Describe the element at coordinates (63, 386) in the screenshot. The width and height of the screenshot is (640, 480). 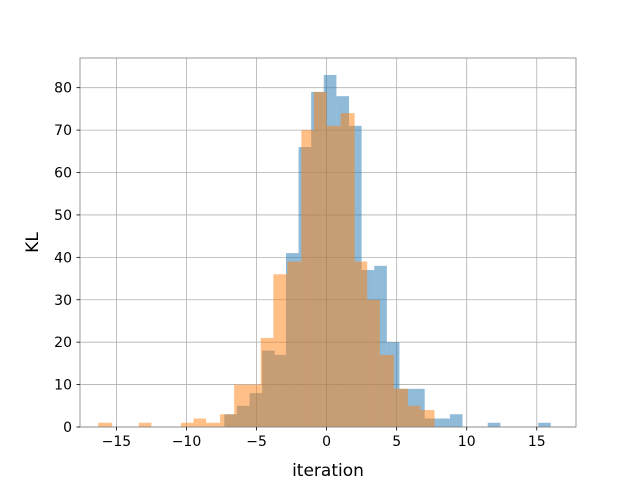
I see `y-tick-label: 10` at that location.